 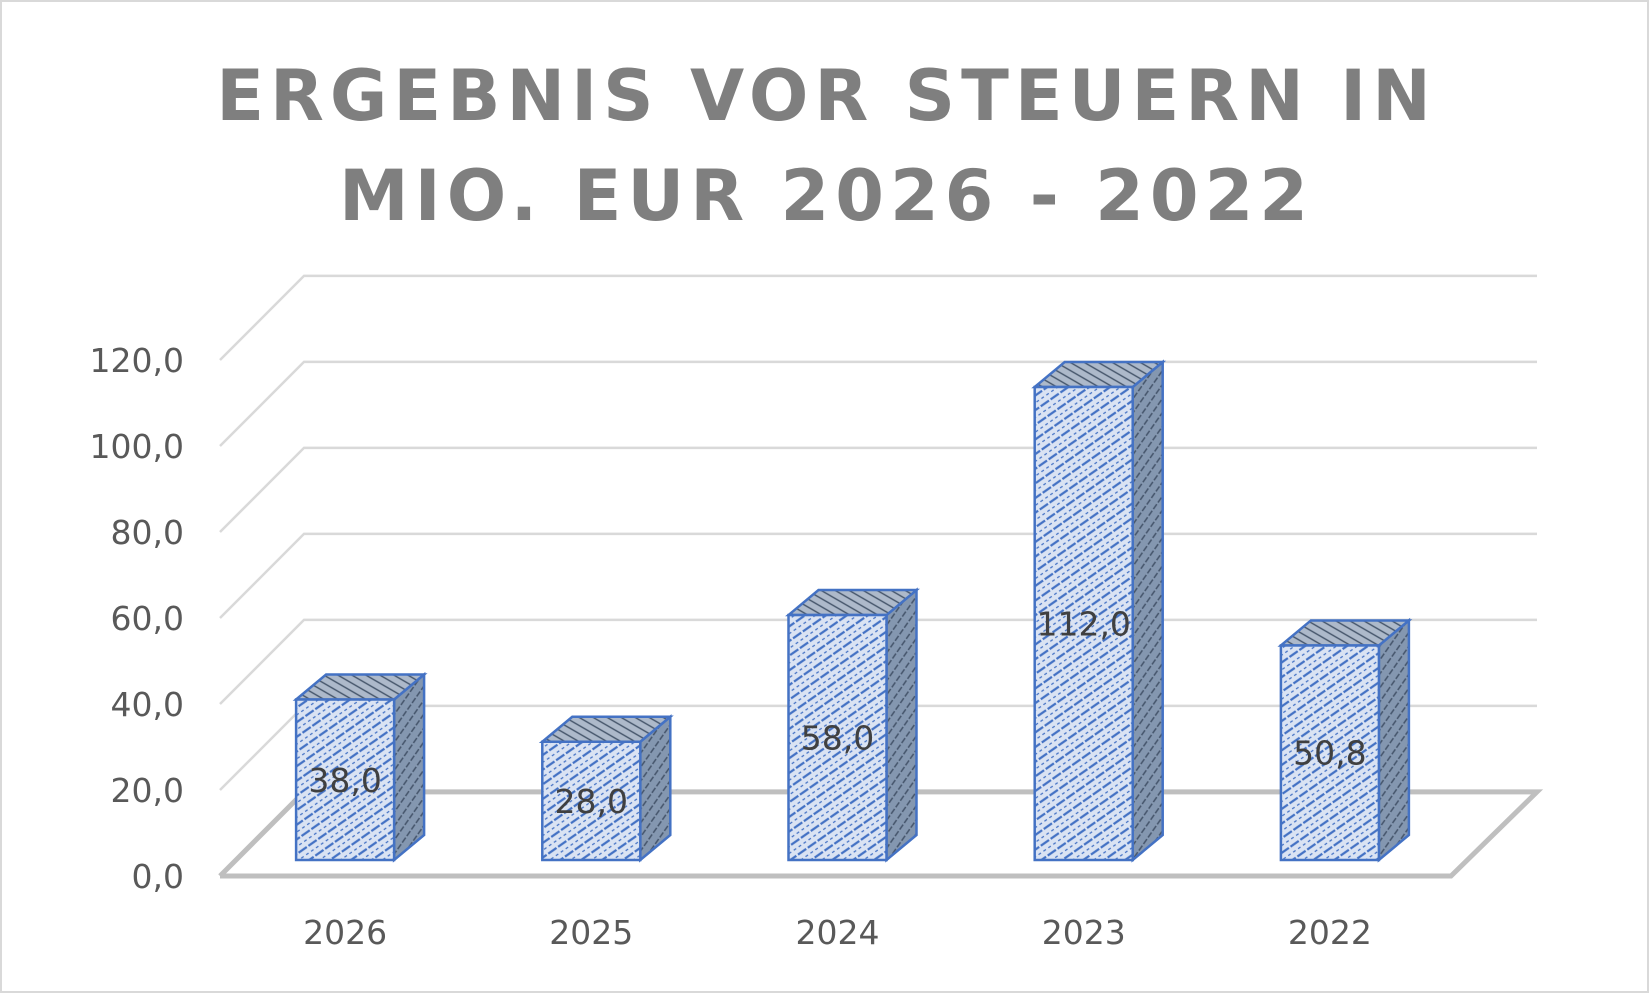 I want to click on y-tick-label: 0,0, so click(x=158, y=876).